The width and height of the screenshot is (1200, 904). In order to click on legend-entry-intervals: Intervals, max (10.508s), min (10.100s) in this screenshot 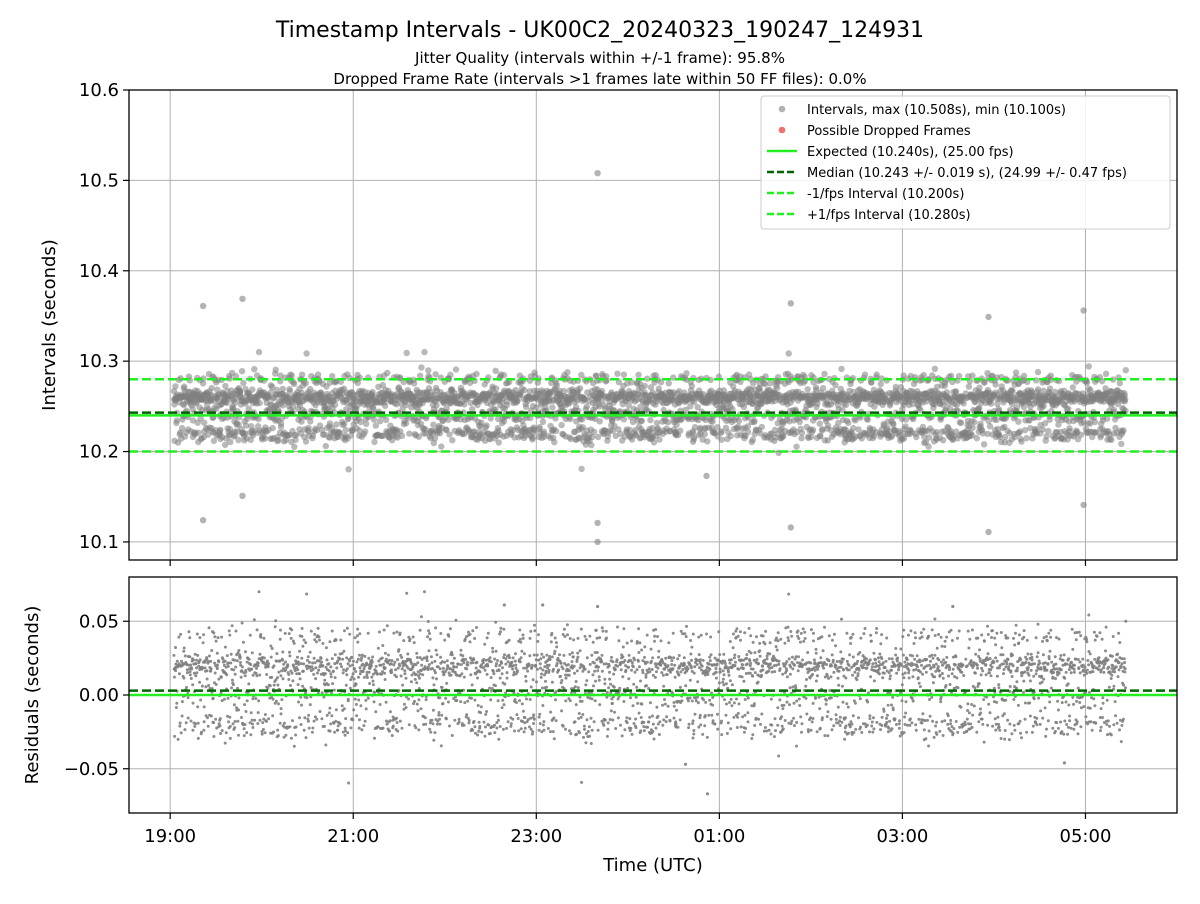, I will do `click(922, 110)`.